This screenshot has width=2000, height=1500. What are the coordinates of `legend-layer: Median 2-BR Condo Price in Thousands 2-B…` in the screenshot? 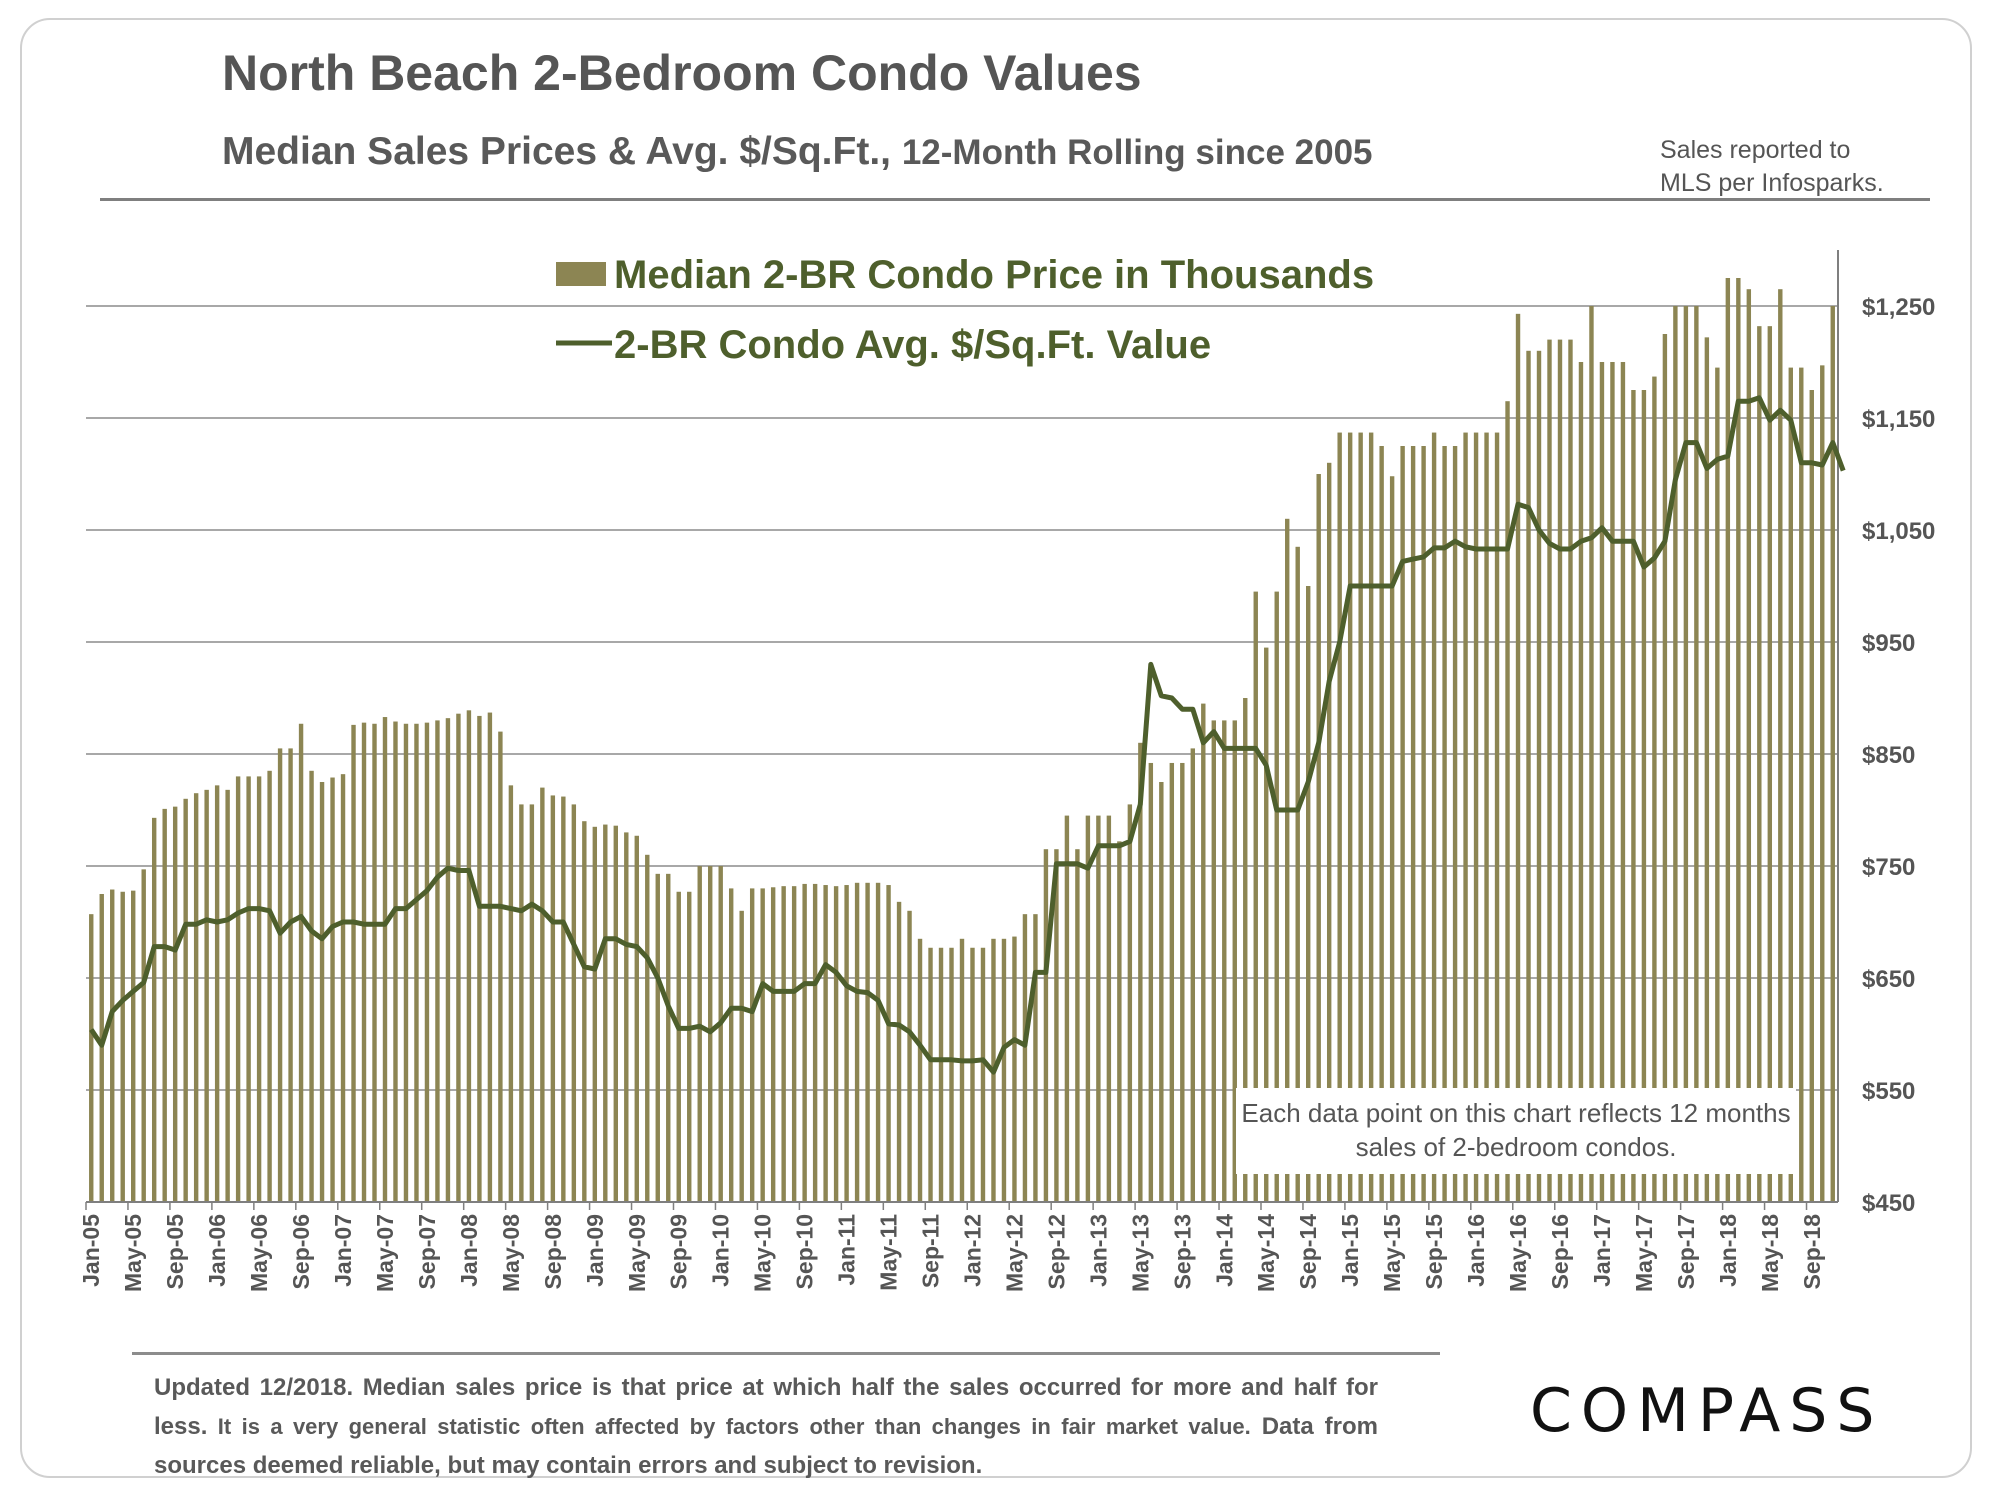 It's located at (965, 310).